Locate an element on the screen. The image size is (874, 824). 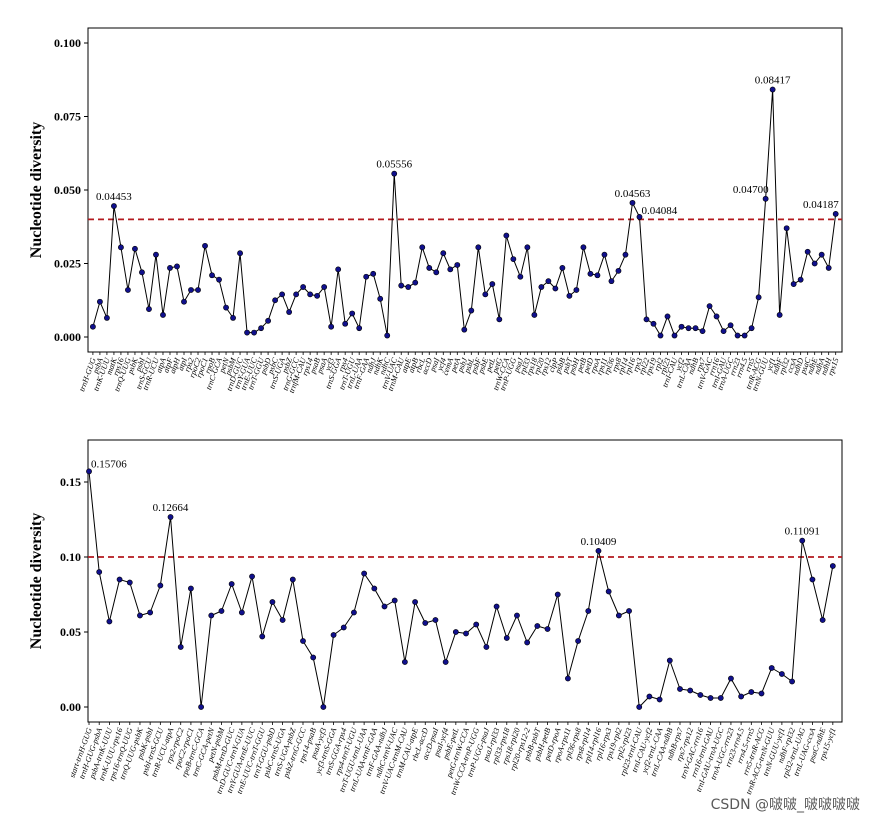
value-label: 0.15706 is located at coordinates (109, 464).